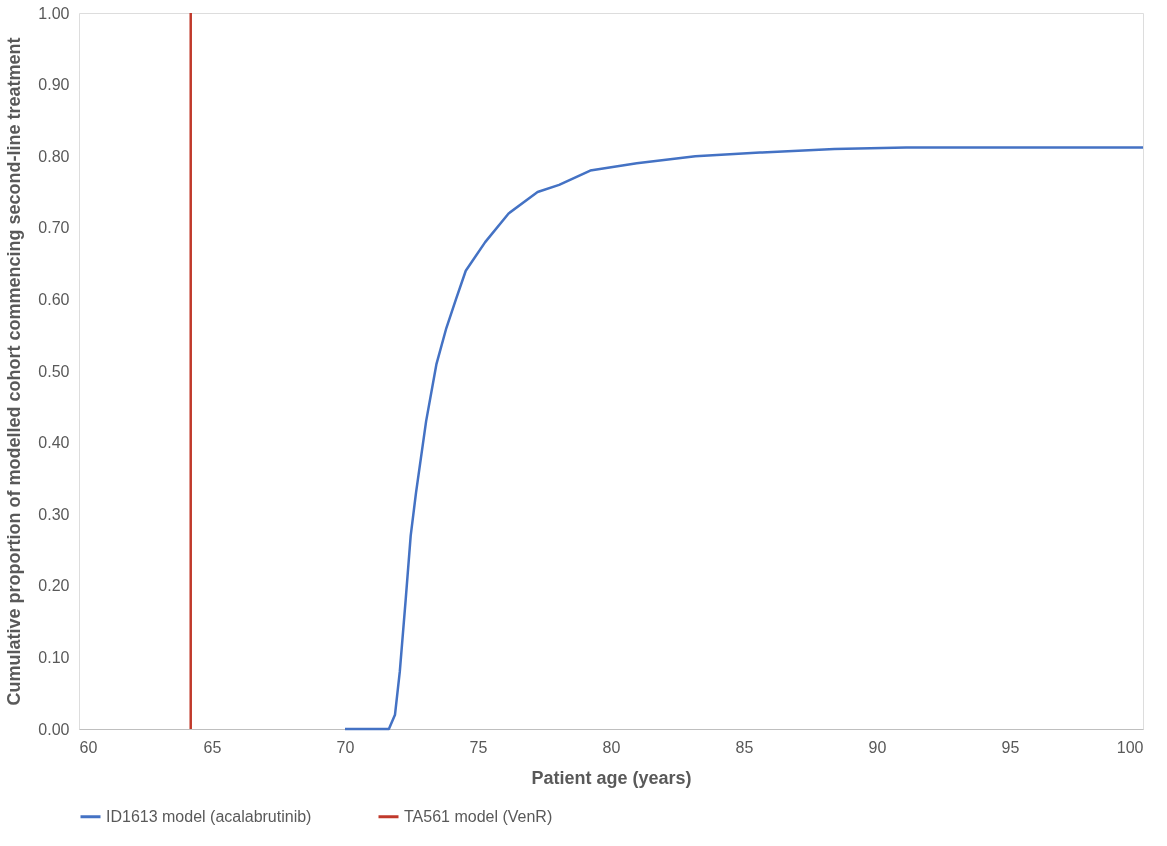 The image size is (1167, 846). I want to click on x-tick-label: 90, so click(877, 747).